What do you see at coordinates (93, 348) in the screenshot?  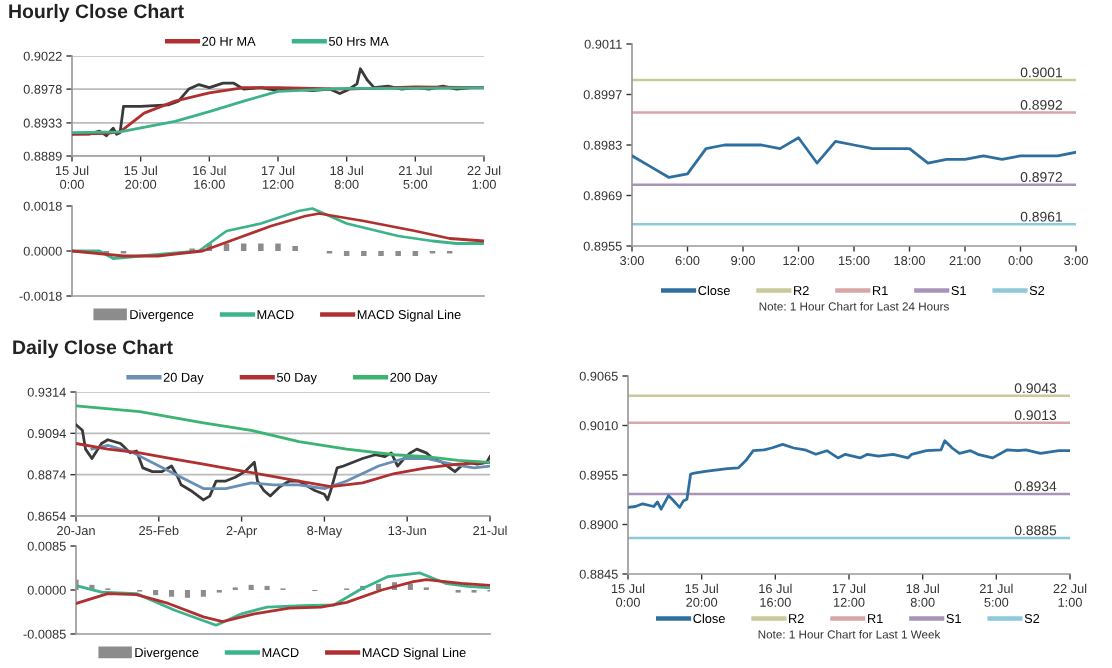 I see `chart-title: Daily Close Chart` at bounding box center [93, 348].